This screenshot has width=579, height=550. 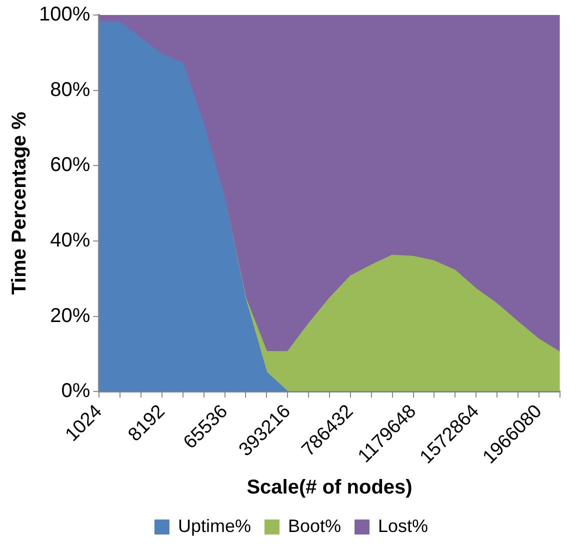 What do you see at coordinates (19, 203) in the screenshot?
I see `y-axis-title: Time Percentage %` at bounding box center [19, 203].